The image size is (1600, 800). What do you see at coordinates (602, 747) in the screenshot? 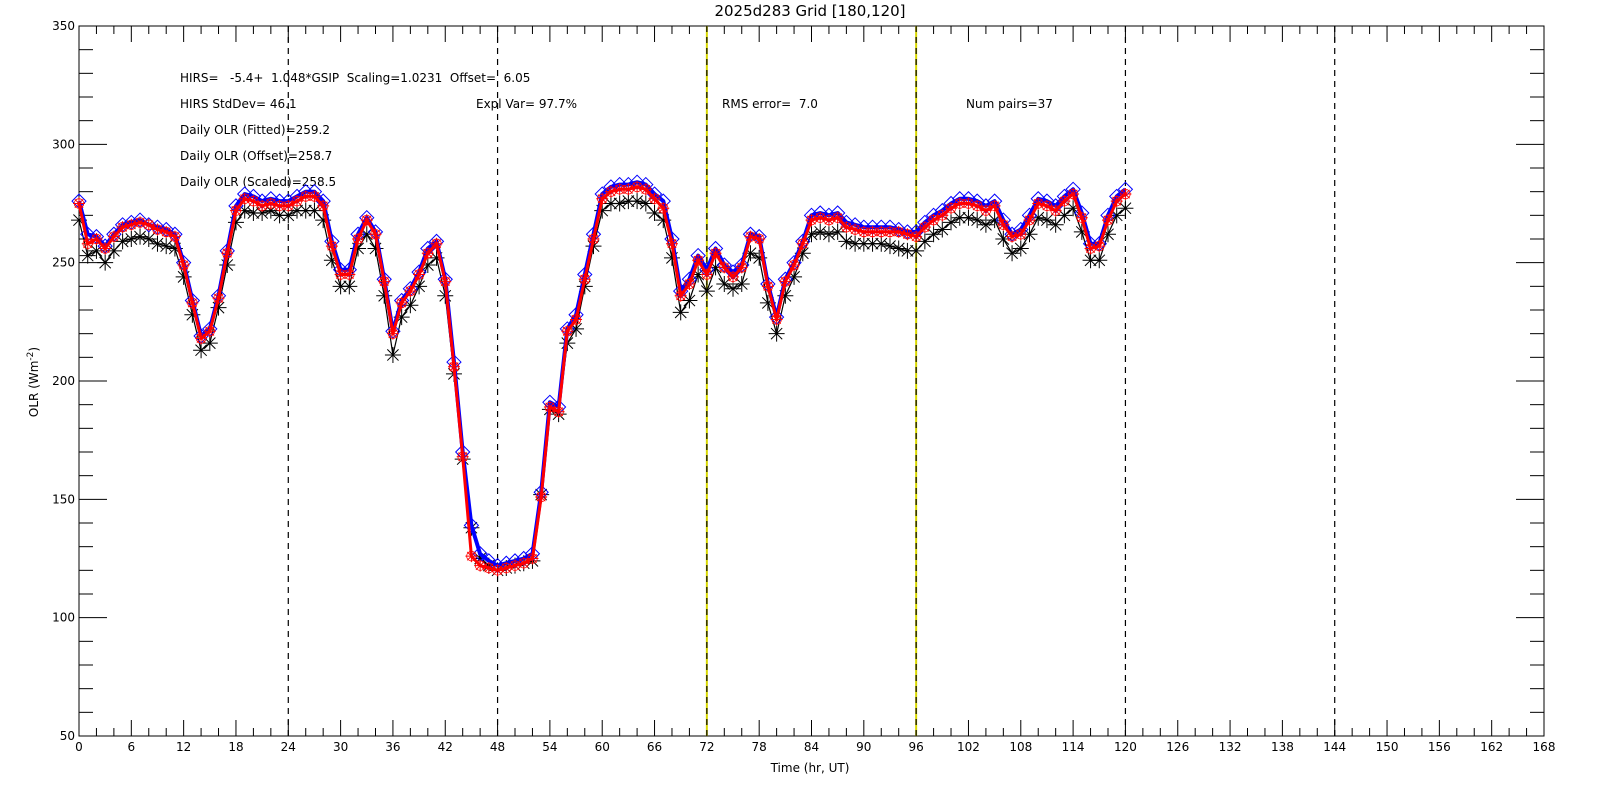
I see `x-tick-label: 60` at bounding box center [602, 747].